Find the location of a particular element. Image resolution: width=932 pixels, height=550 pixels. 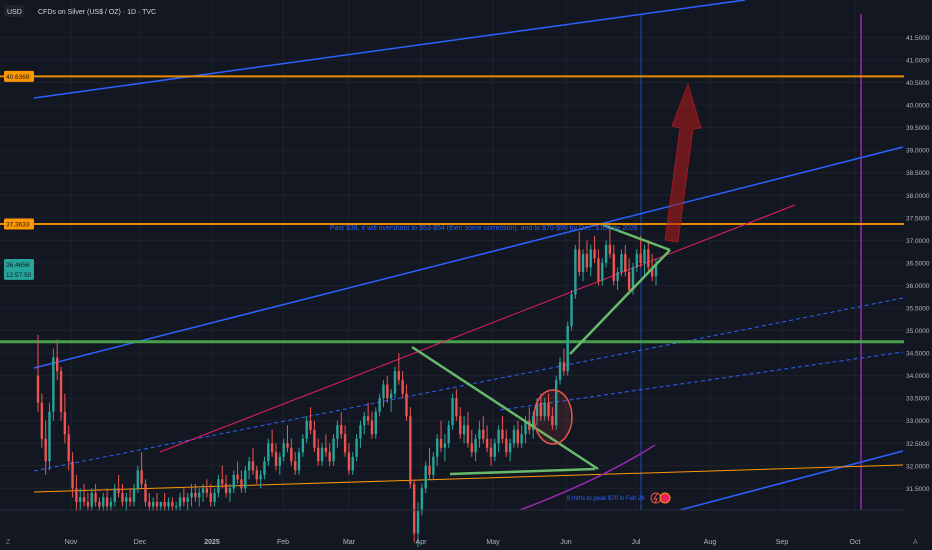

event-icon is located at coordinates (665, 498).